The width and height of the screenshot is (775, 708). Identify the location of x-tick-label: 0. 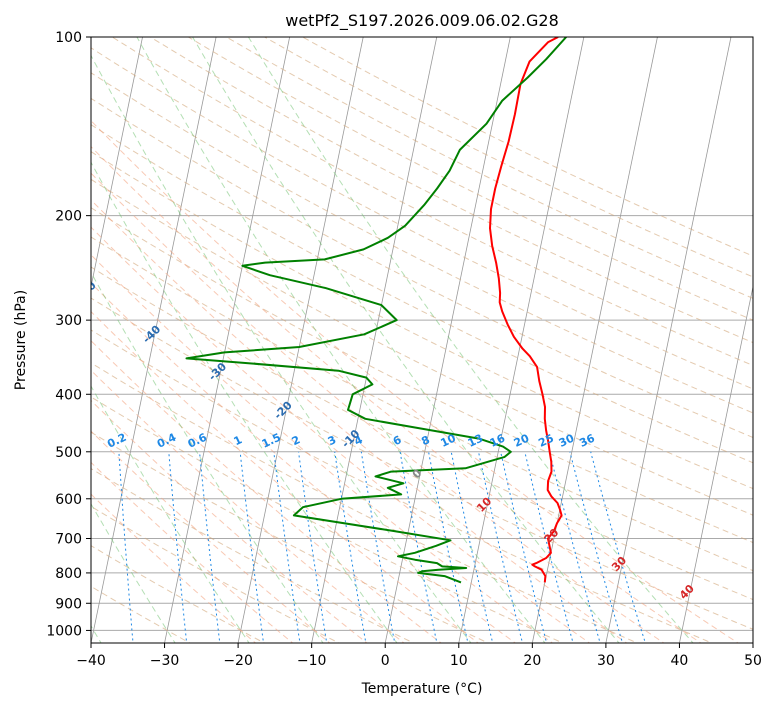
(385, 661).